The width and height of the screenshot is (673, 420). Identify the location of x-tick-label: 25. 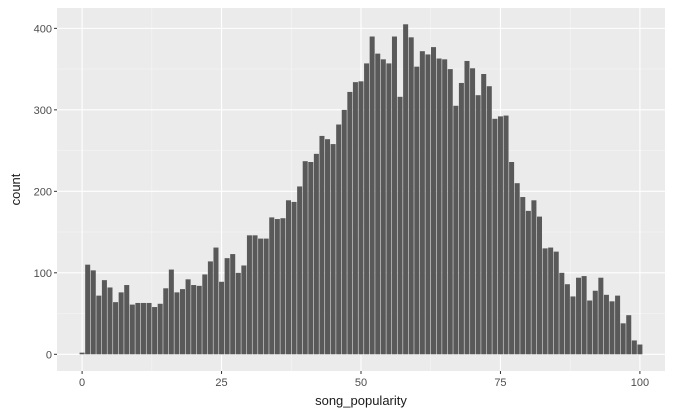
(221, 383).